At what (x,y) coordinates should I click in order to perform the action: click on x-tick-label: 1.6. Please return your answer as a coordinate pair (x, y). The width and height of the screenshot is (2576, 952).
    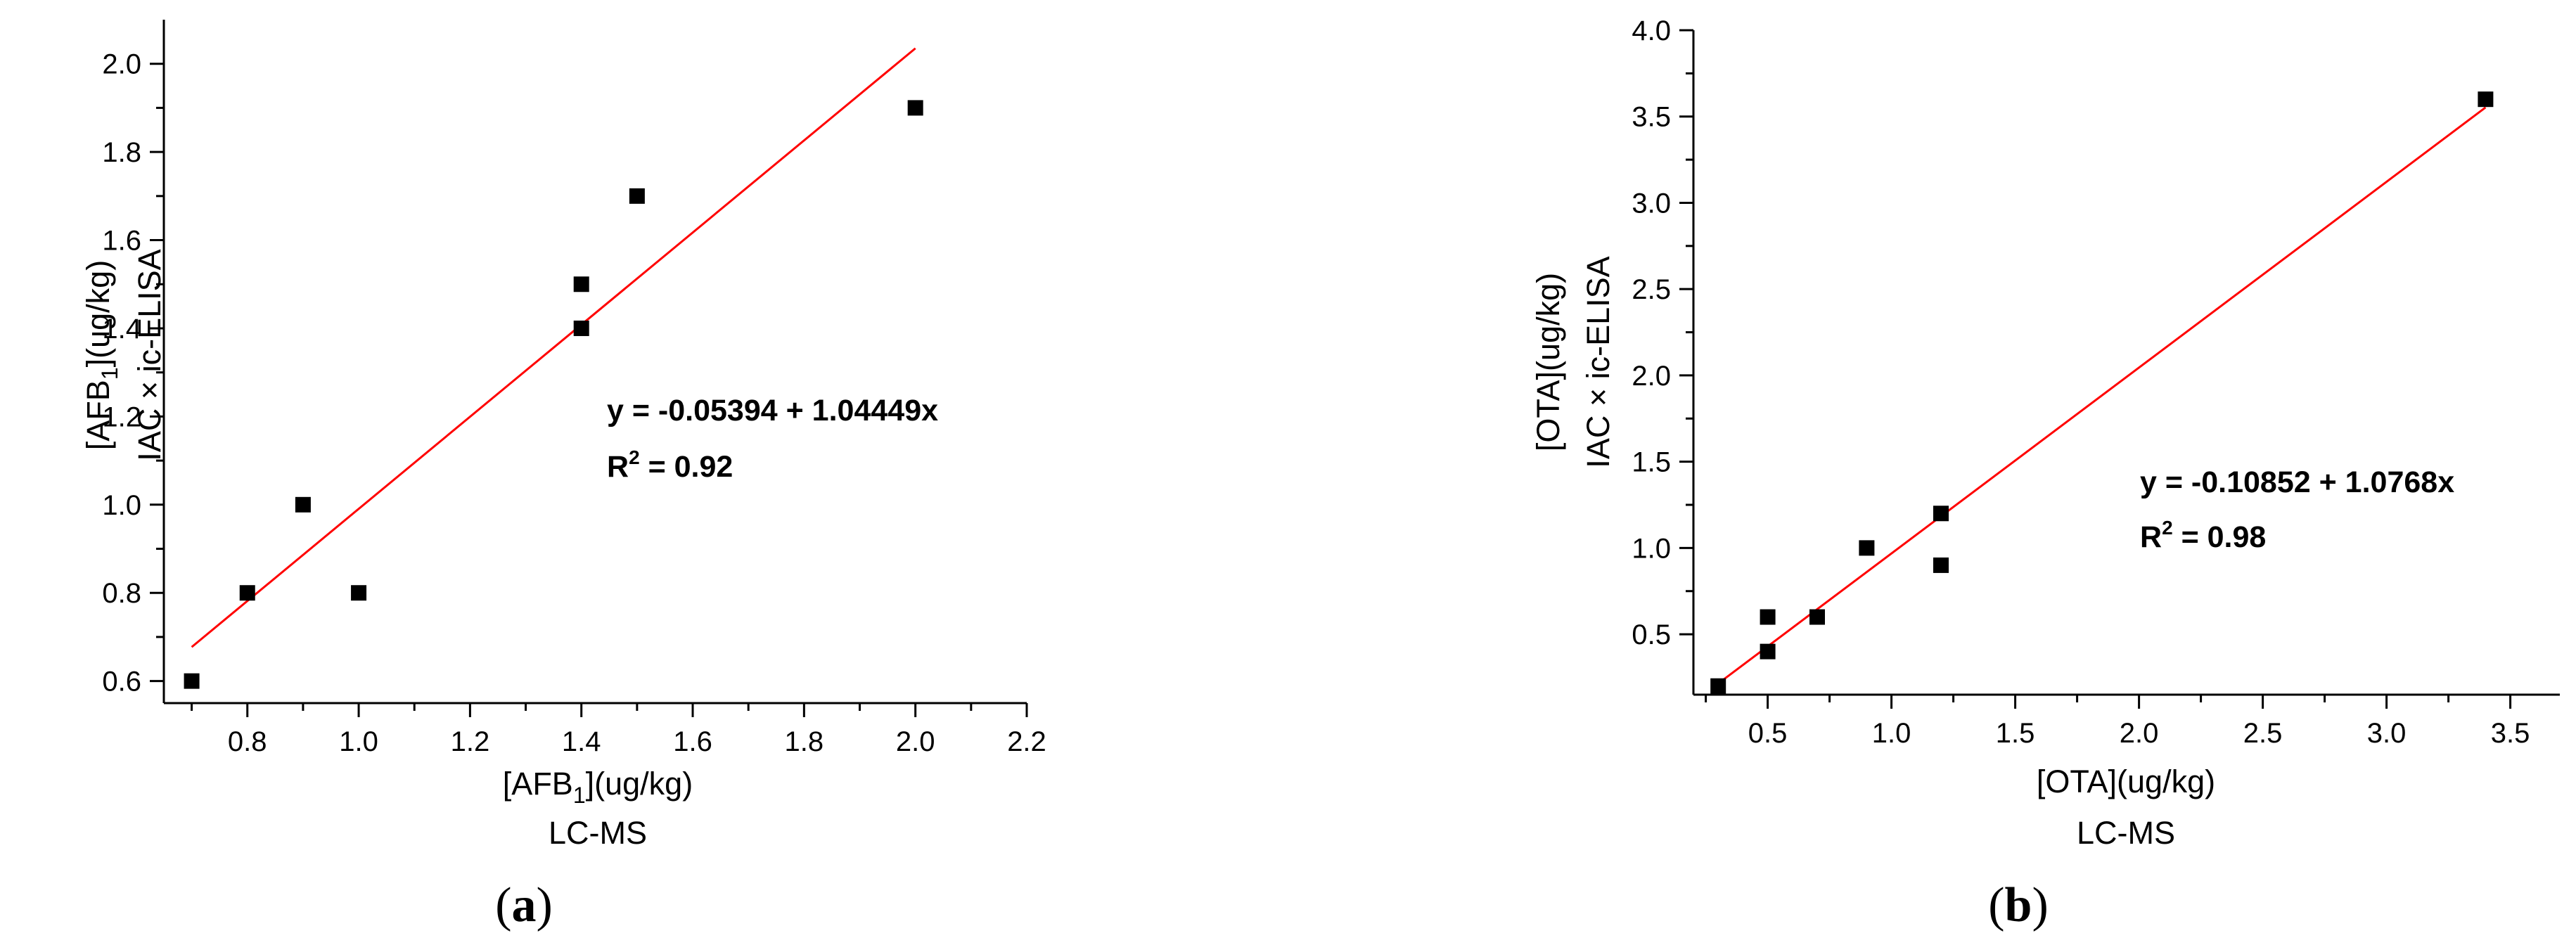
    Looking at the image, I should click on (692, 741).